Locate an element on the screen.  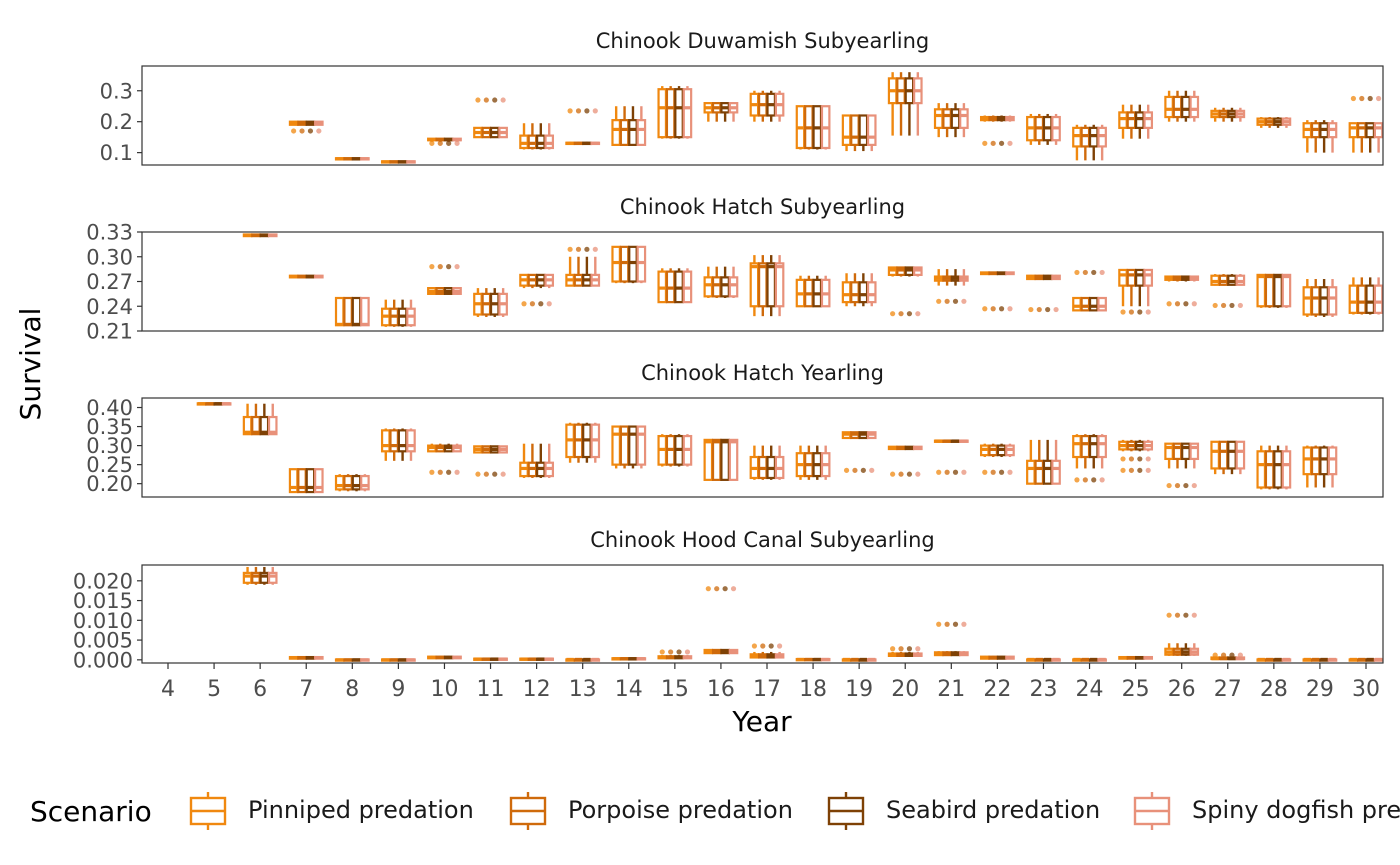
year-12-group is located at coordinates (537, 659).